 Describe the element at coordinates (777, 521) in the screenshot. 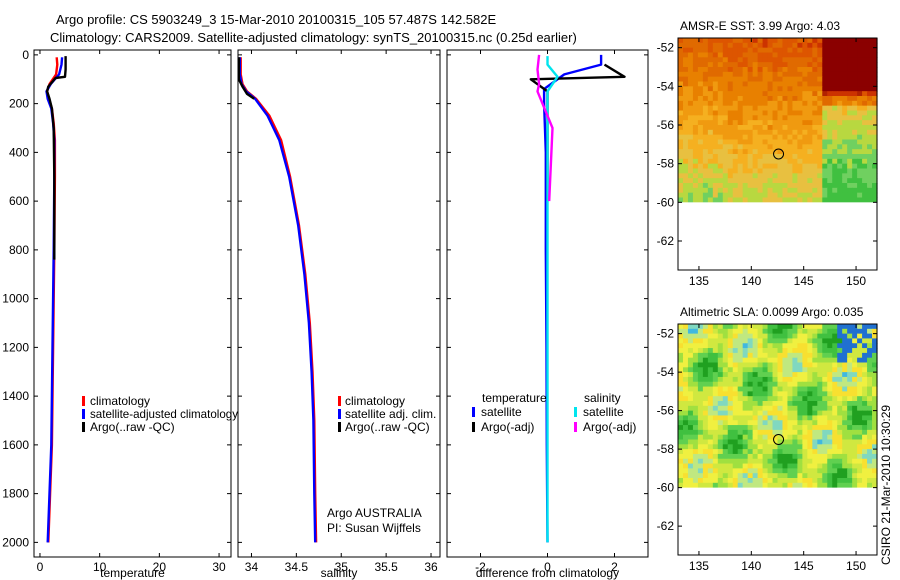

I see `map-blank-area` at that location.